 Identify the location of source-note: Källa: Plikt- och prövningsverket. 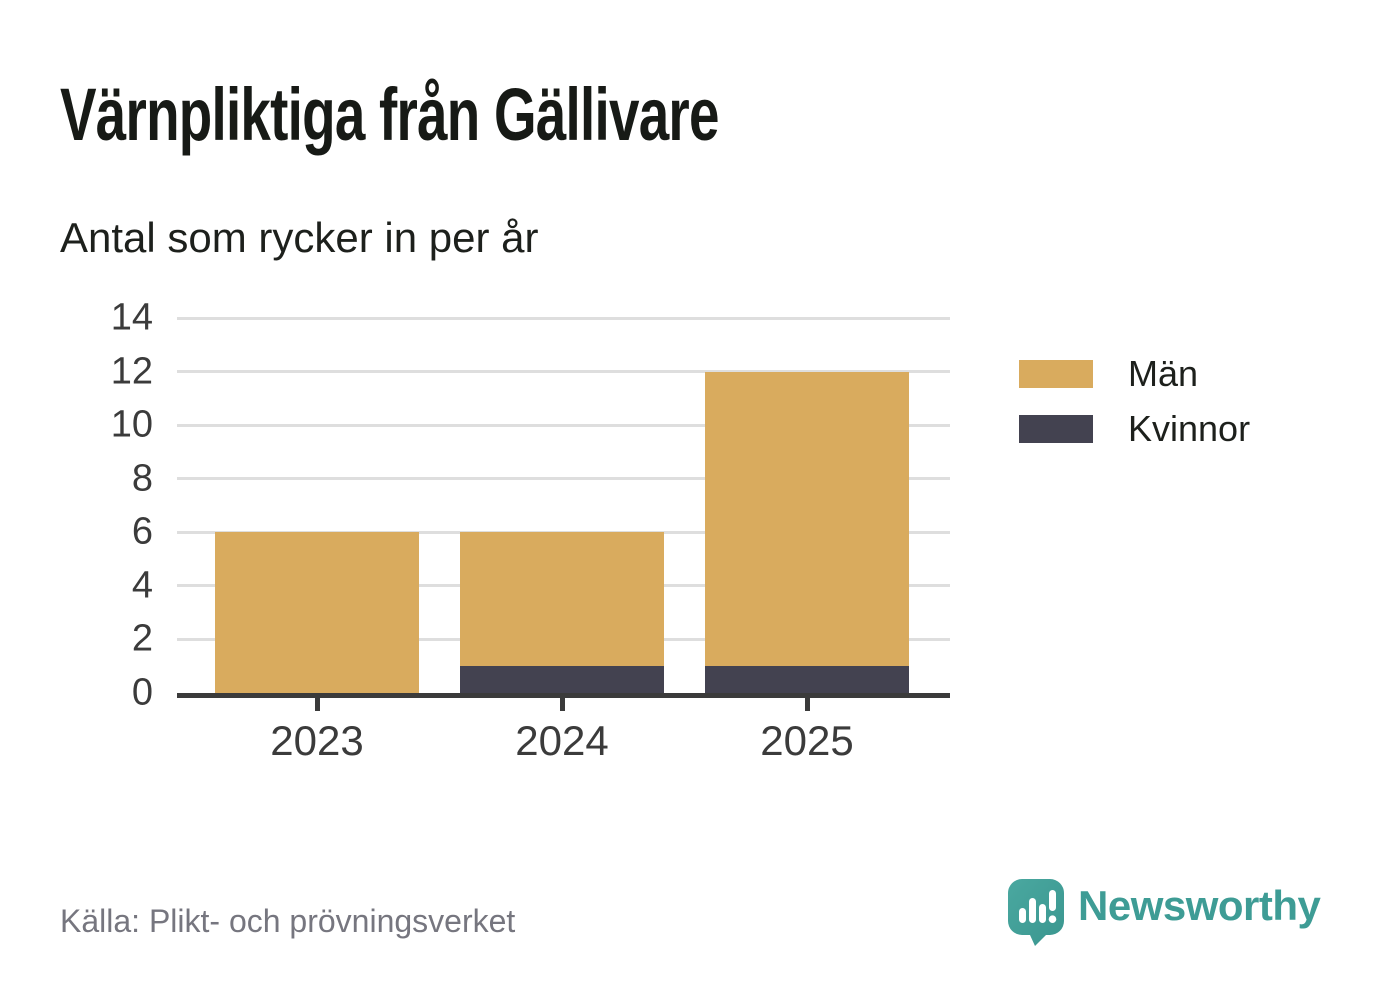
(288, 921).